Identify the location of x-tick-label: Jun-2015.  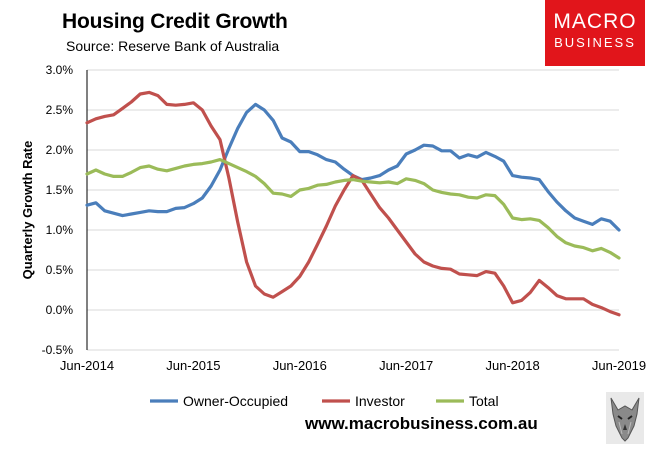
(193, 365).